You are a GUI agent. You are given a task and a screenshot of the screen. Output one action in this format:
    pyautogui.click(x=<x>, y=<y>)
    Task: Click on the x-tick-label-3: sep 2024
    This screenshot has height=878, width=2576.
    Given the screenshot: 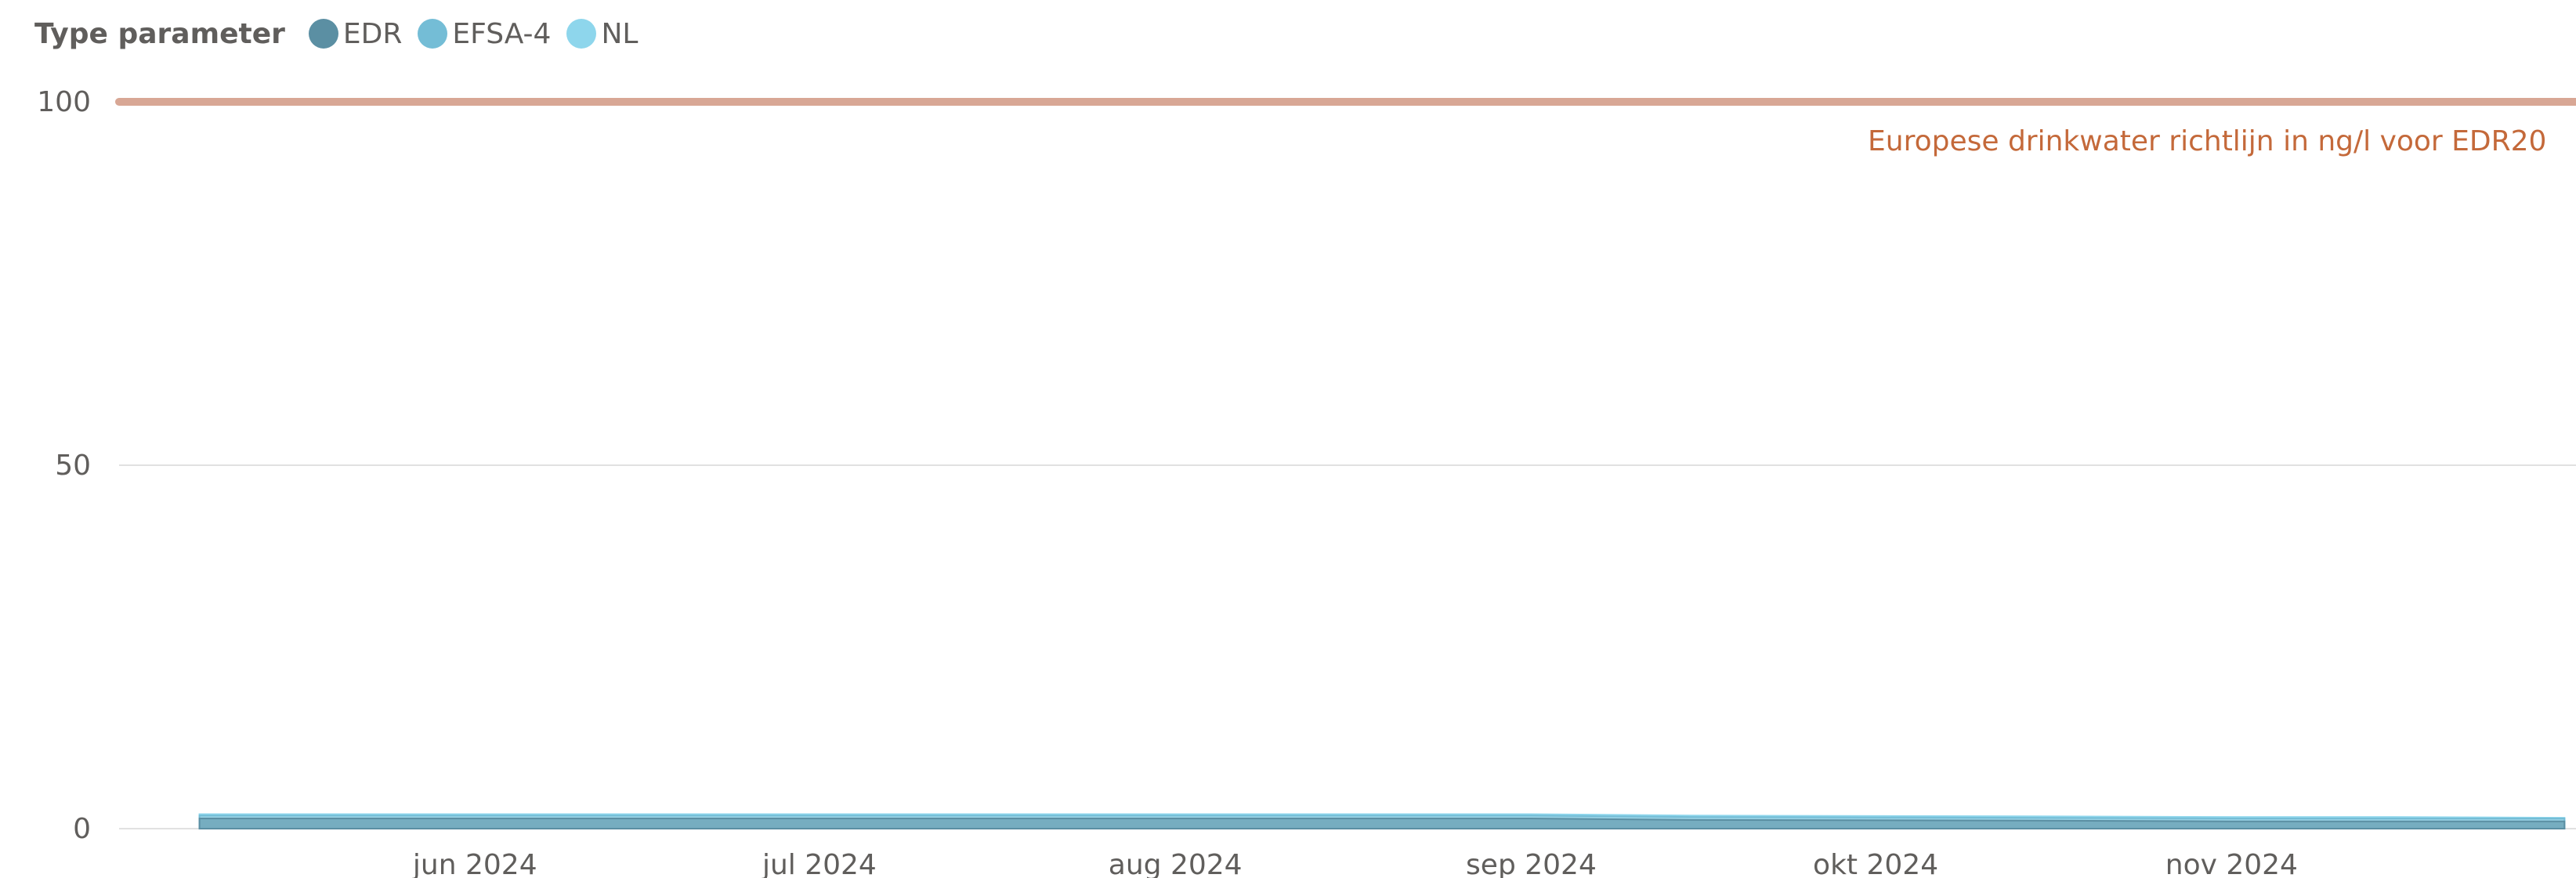 What is the action you would take?
    pyautogui.click(x=1531, y=863)
    